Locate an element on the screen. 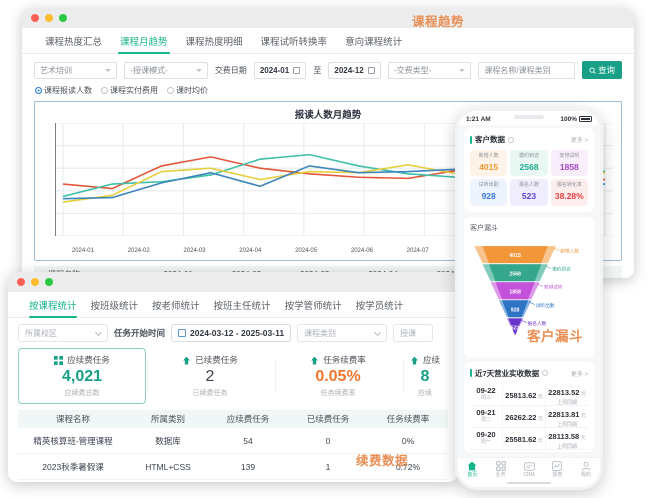 Image resolution: width=656 pixels, height=498 pixels. kpi-card-header: 已续费任务 is located at coordinates (210, 360).